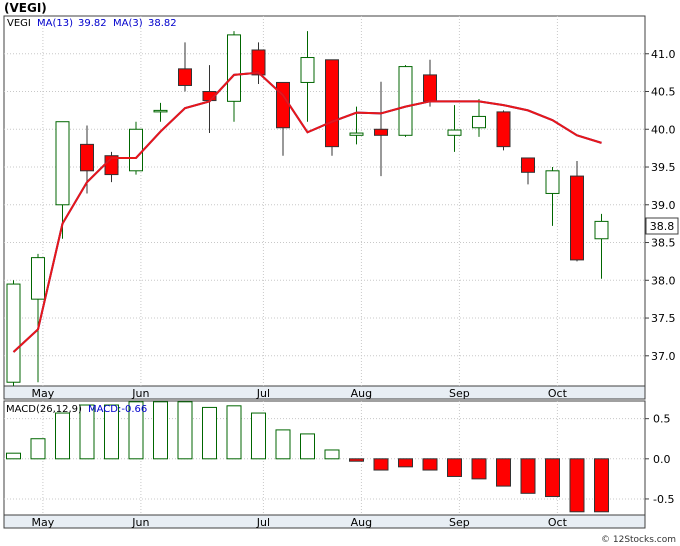 This screenshot has width=680, height=546. I want to click on legend-ma3-value: 38.82, so click(162, 23).